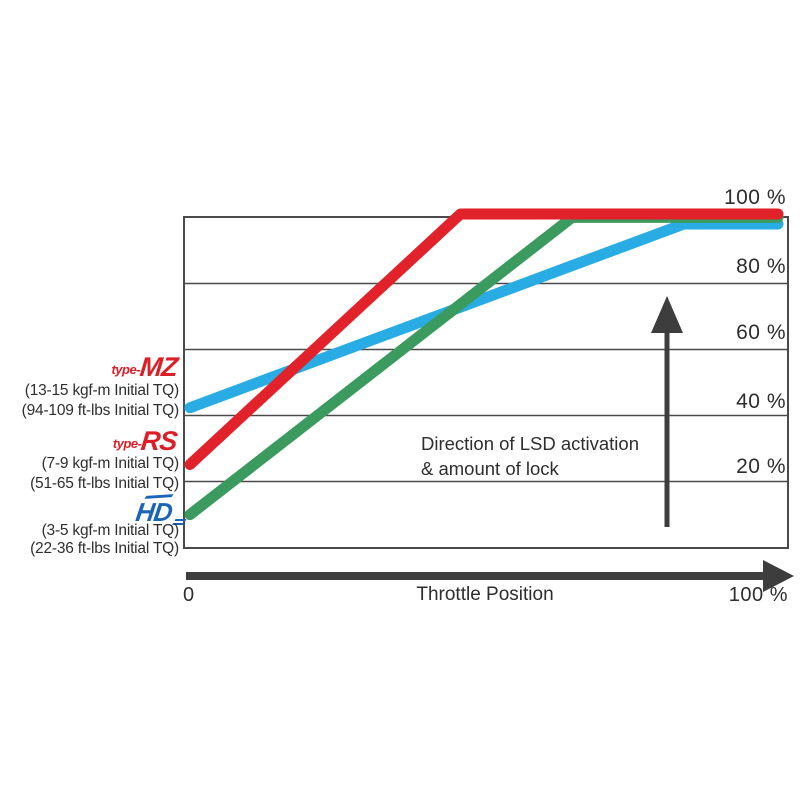  Describe the element at coordinates (180, 520) in the screenshot. I see `hd-logo-flourish-icon` at that location.